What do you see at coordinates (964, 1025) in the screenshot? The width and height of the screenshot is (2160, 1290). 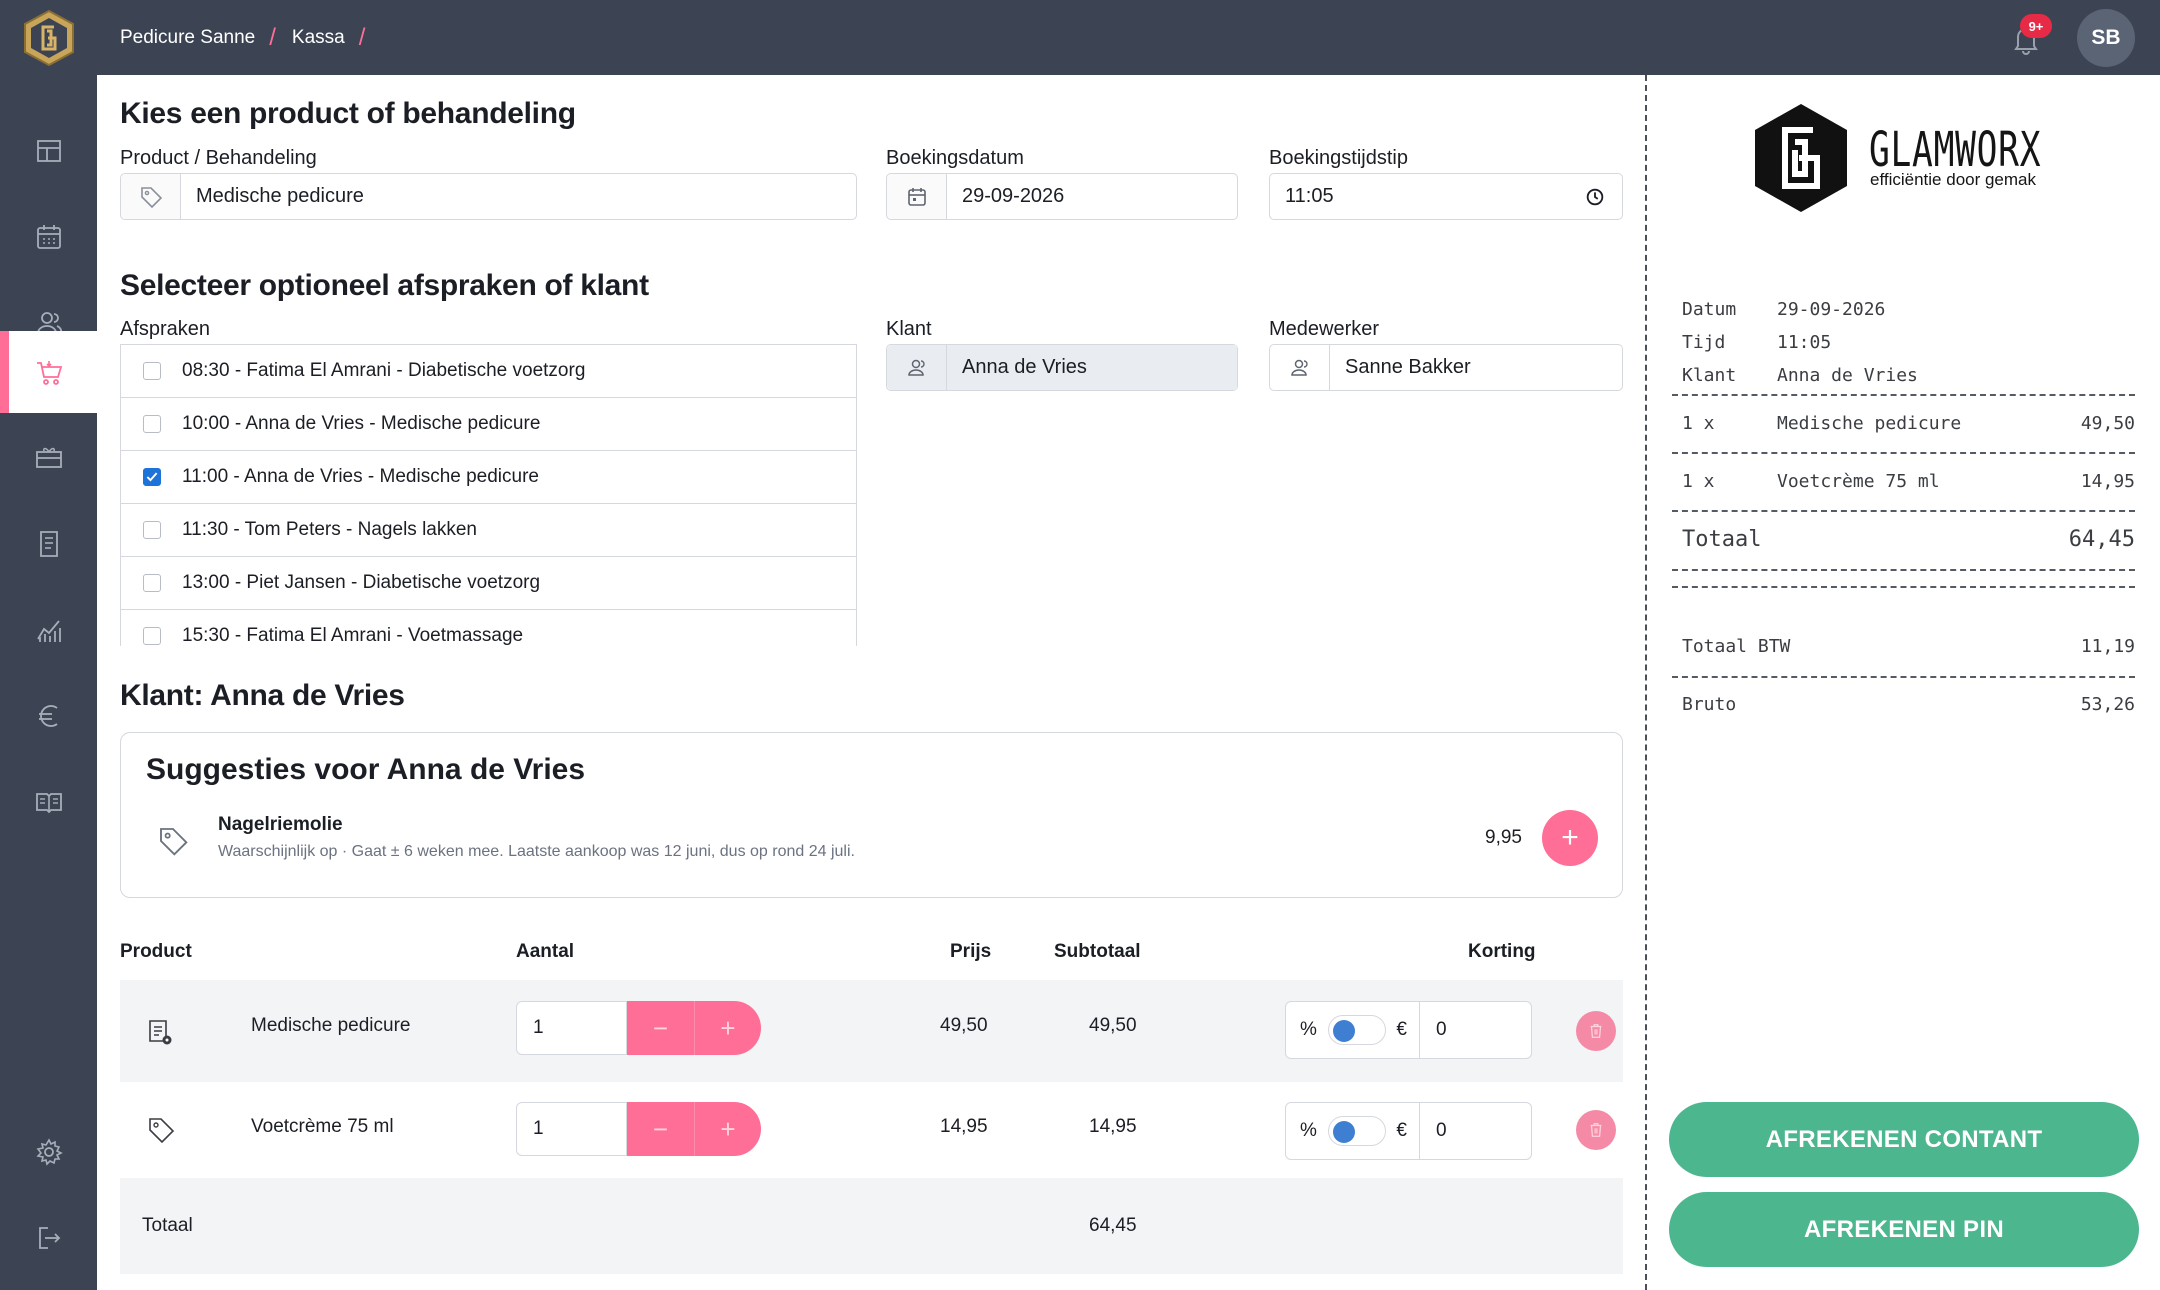 I see `cart-item-price: 49,50` at bounding box center [964, 1025].